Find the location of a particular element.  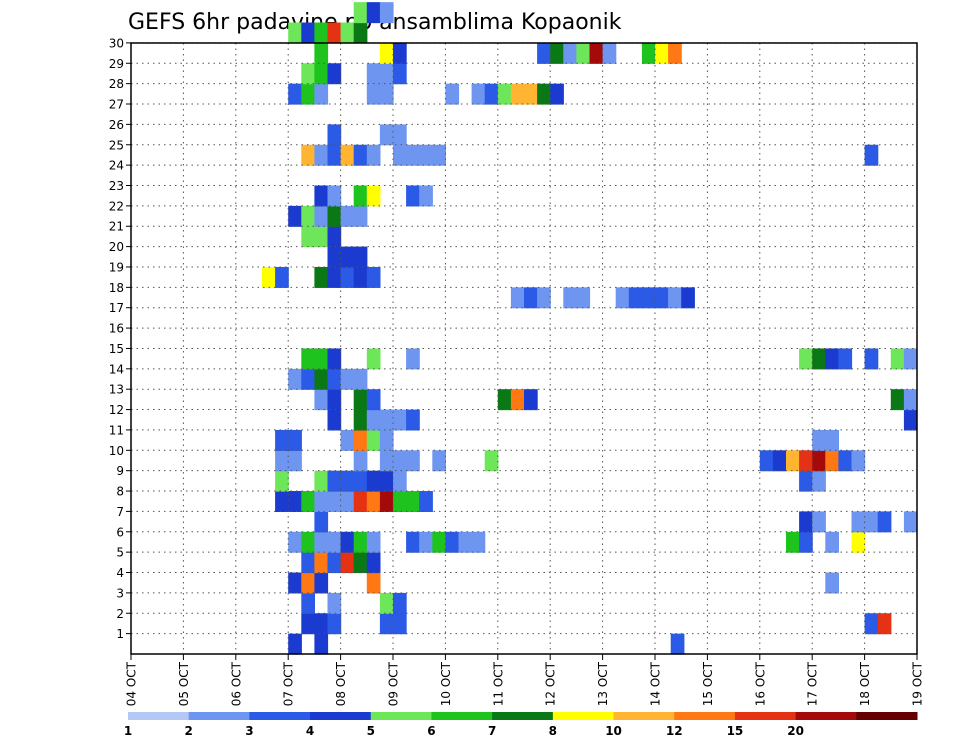

x-tick-label: 13 OCT is located at coordinates (603, 683).